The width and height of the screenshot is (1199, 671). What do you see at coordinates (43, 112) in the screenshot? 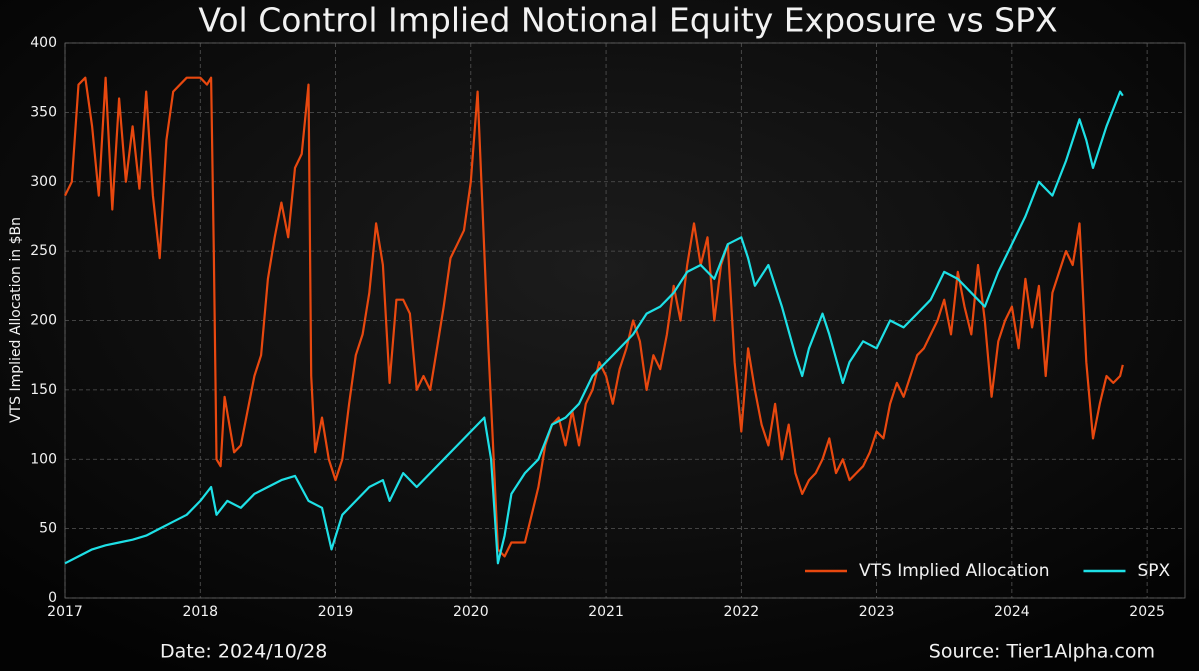
I see `y-tick-label: 350` at bounding box center [43, 112].